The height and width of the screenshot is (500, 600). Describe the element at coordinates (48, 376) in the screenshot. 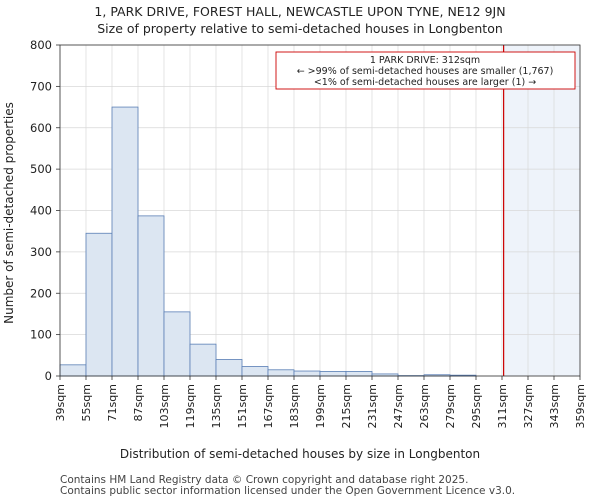

I see `y-tick-label: 0` at that location.